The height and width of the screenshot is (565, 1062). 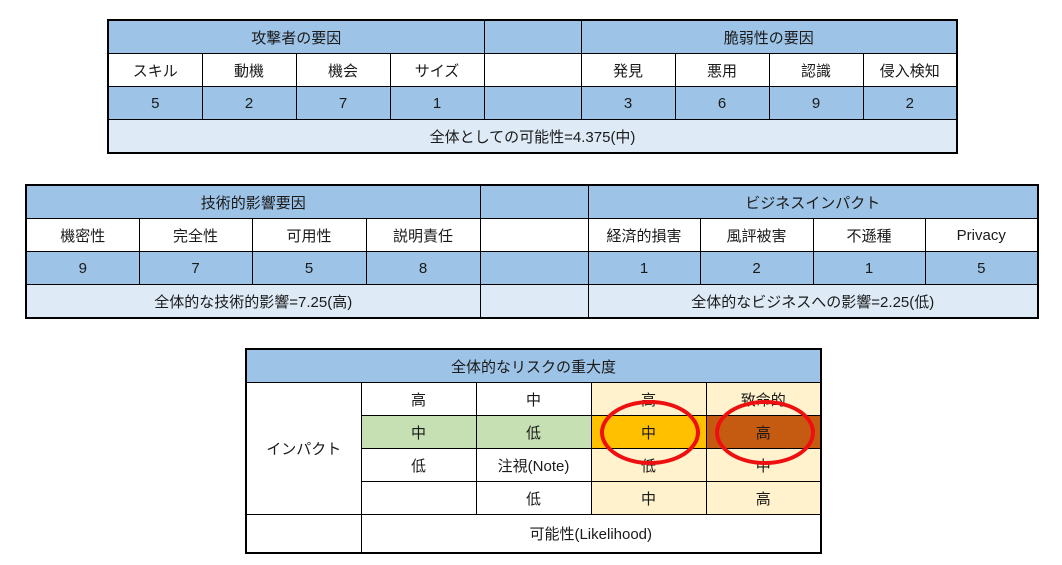 What do you see at coordinates (155, 70) in the screenshot?
I see `attacker-factor-label: スキル` at bounding box center [155, 70].